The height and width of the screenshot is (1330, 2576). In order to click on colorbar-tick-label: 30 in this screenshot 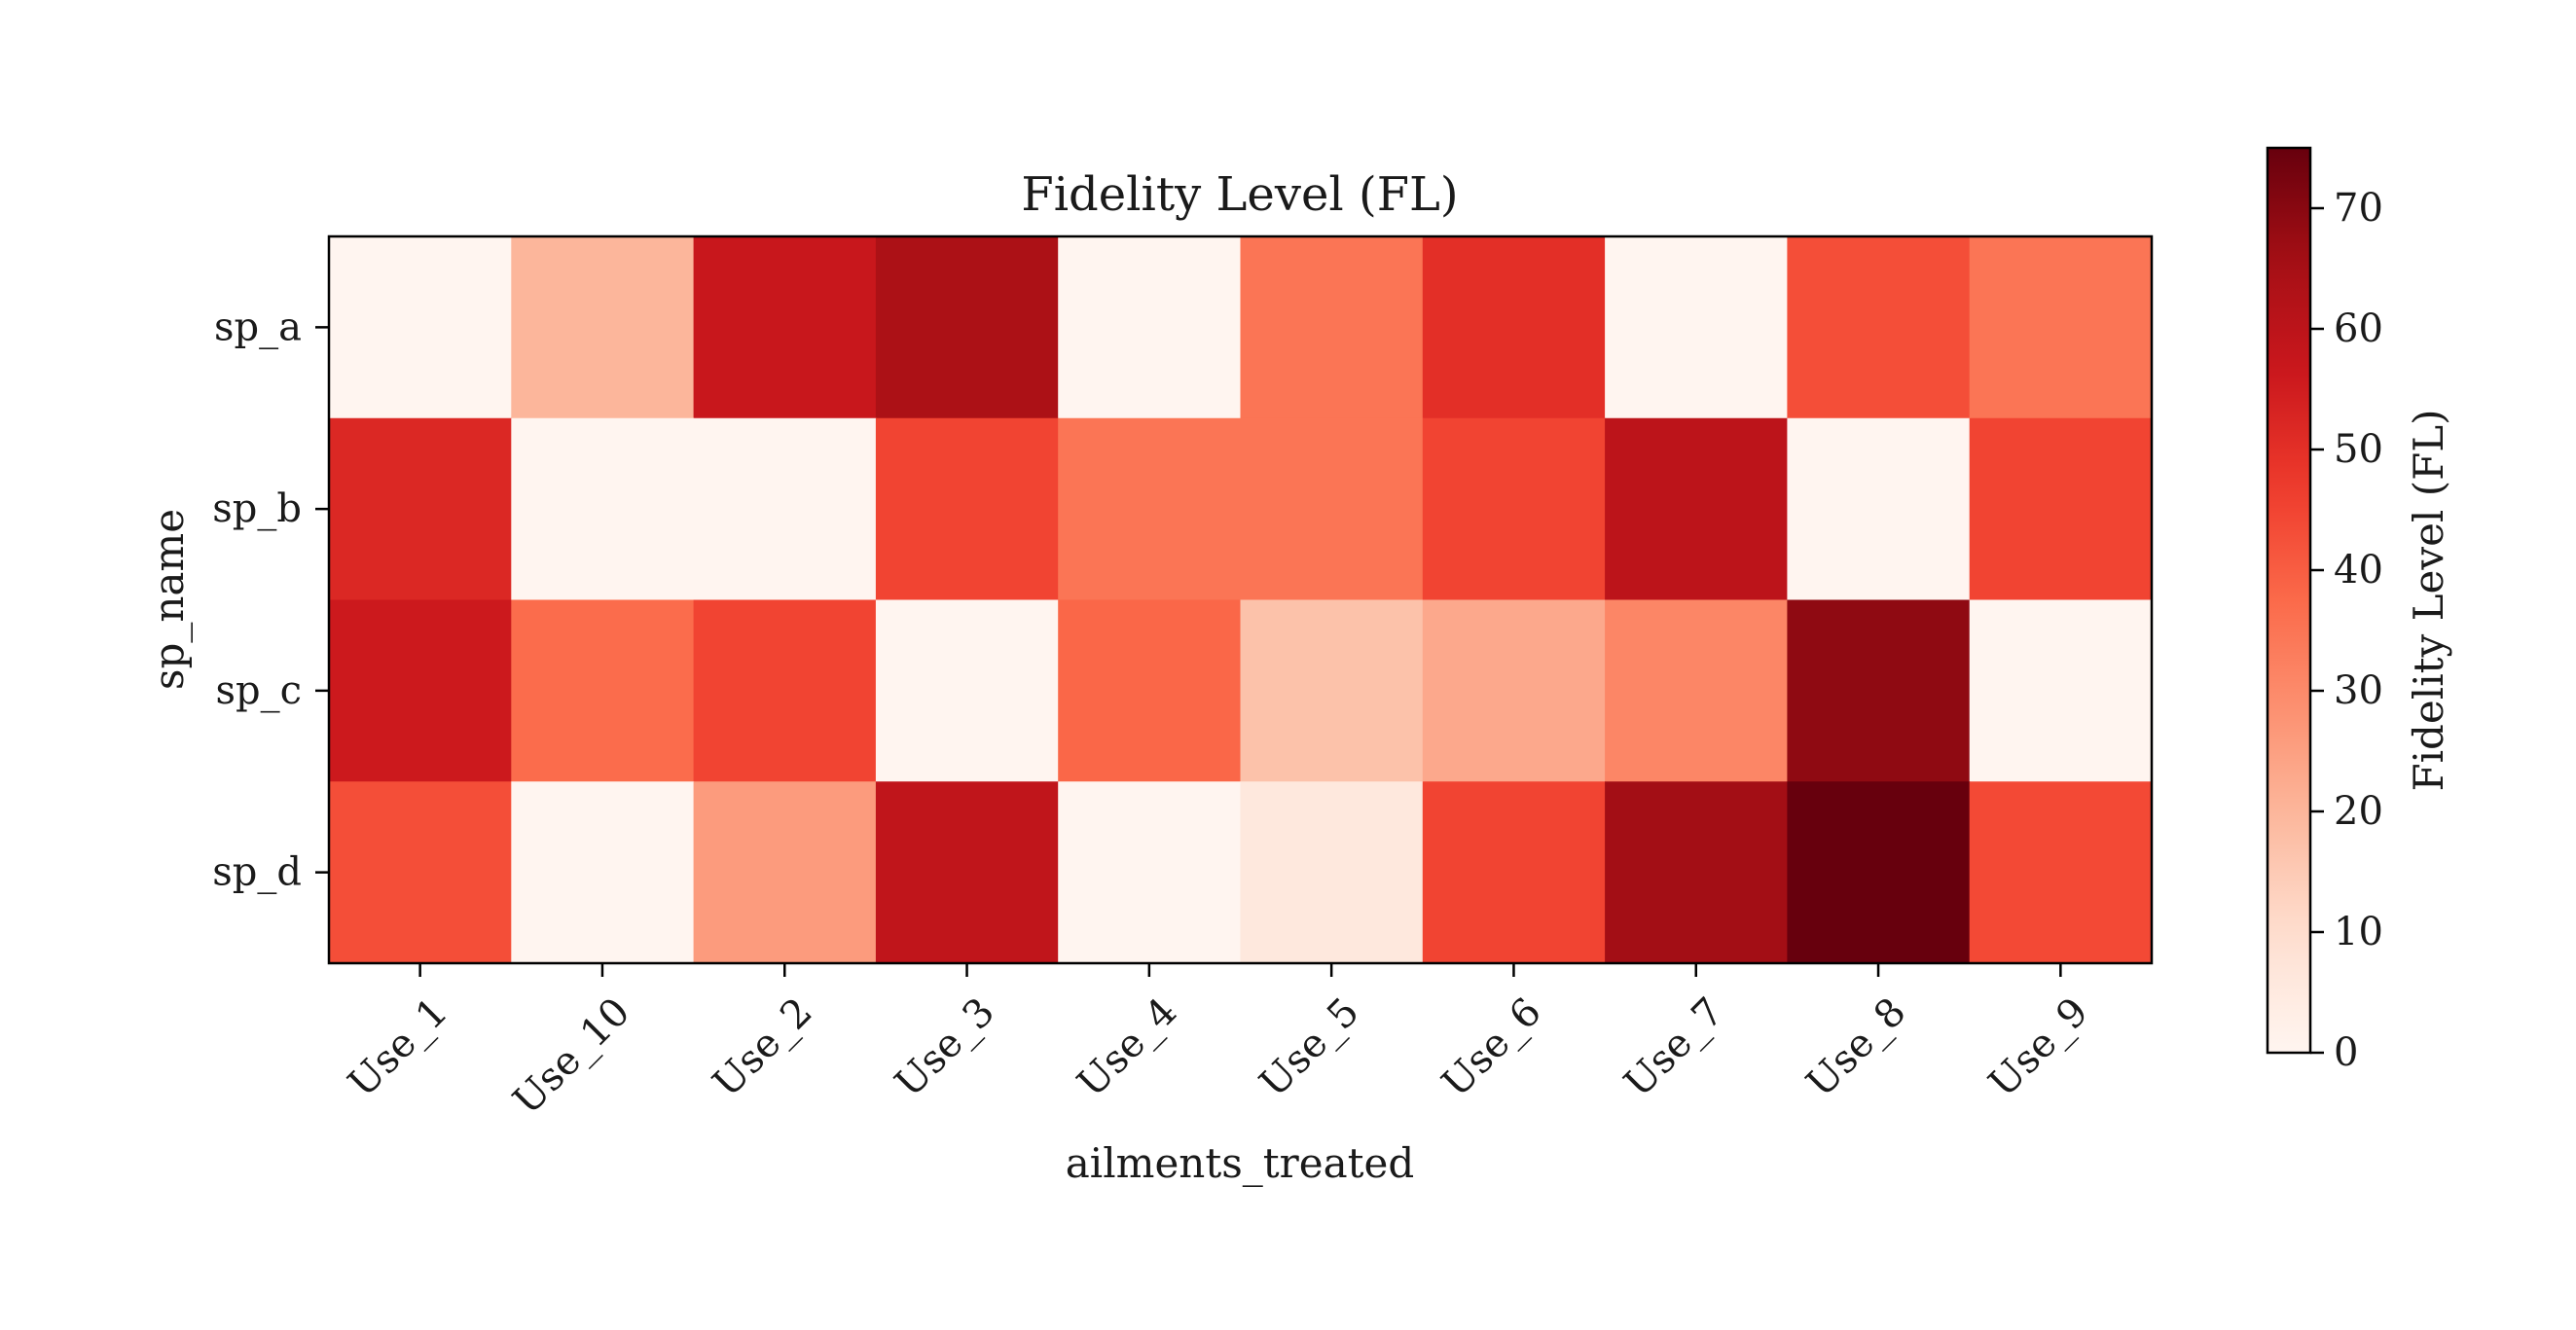, I will do `click(2358, 690)`.